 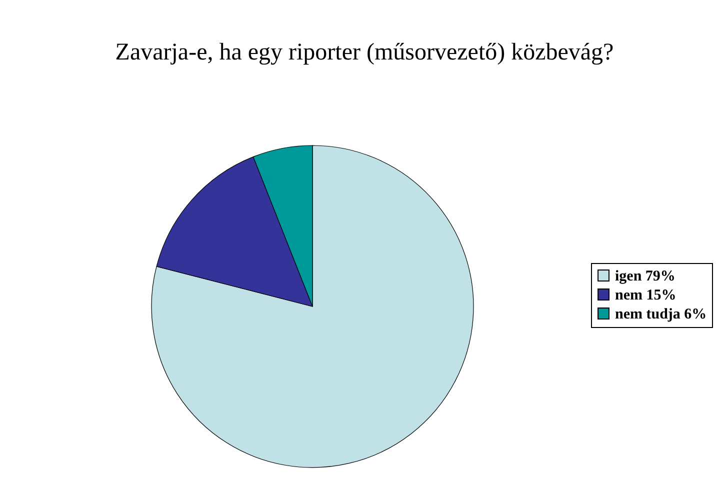 I want to click on legend-label: nem tudja 6%, so click(x=661, y=314).